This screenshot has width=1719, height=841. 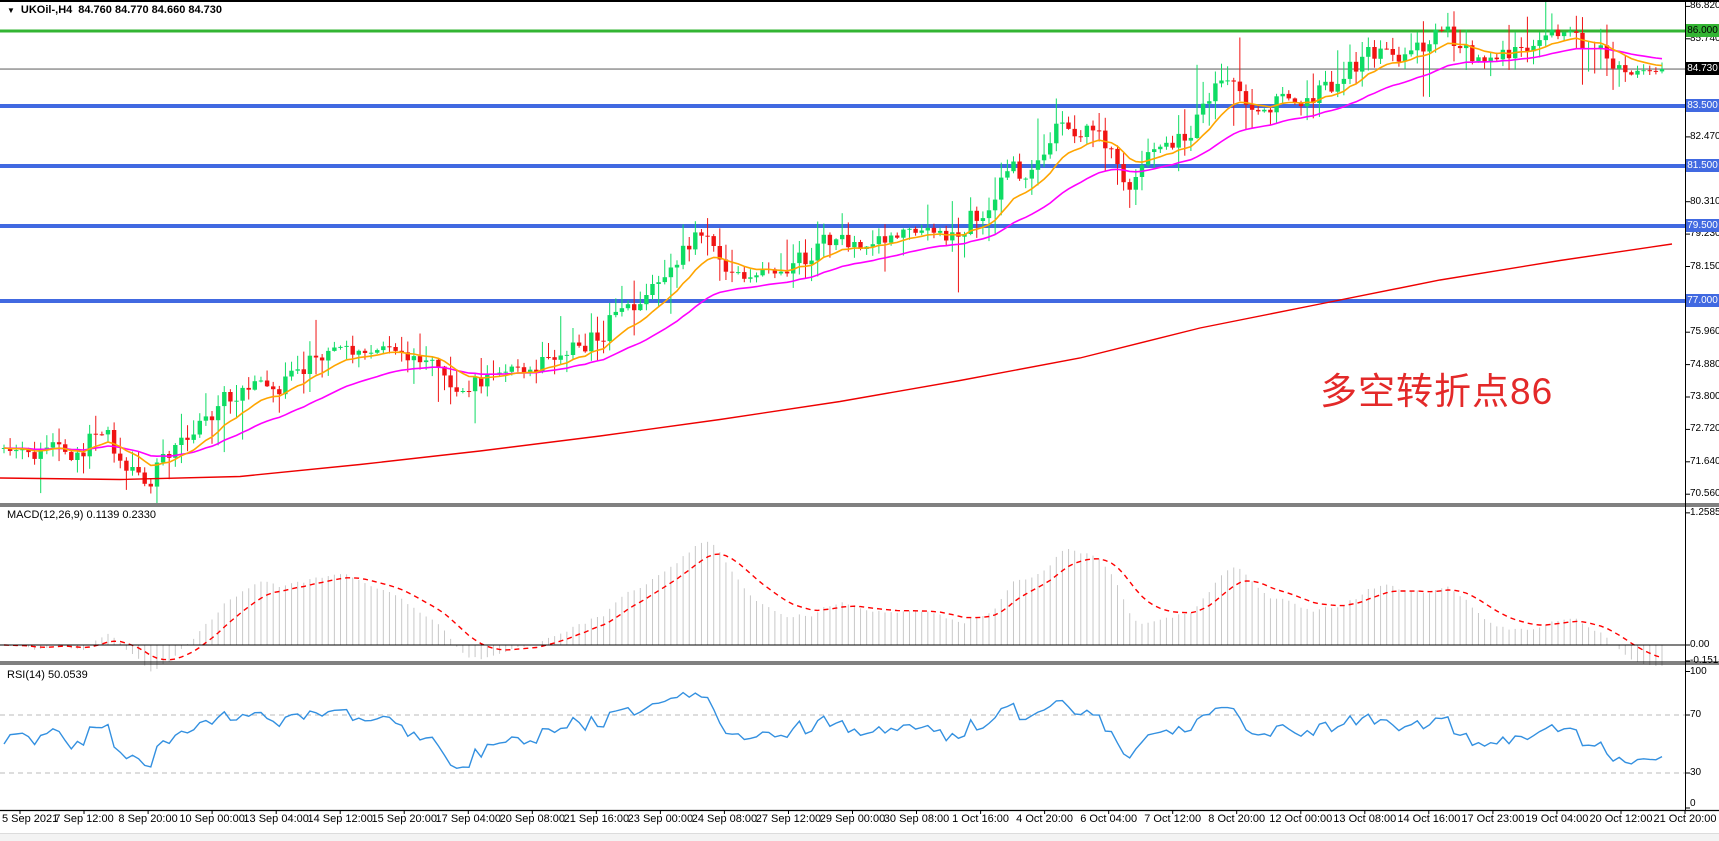 I want to click on rsi-panel, so click(x=842, y=732).